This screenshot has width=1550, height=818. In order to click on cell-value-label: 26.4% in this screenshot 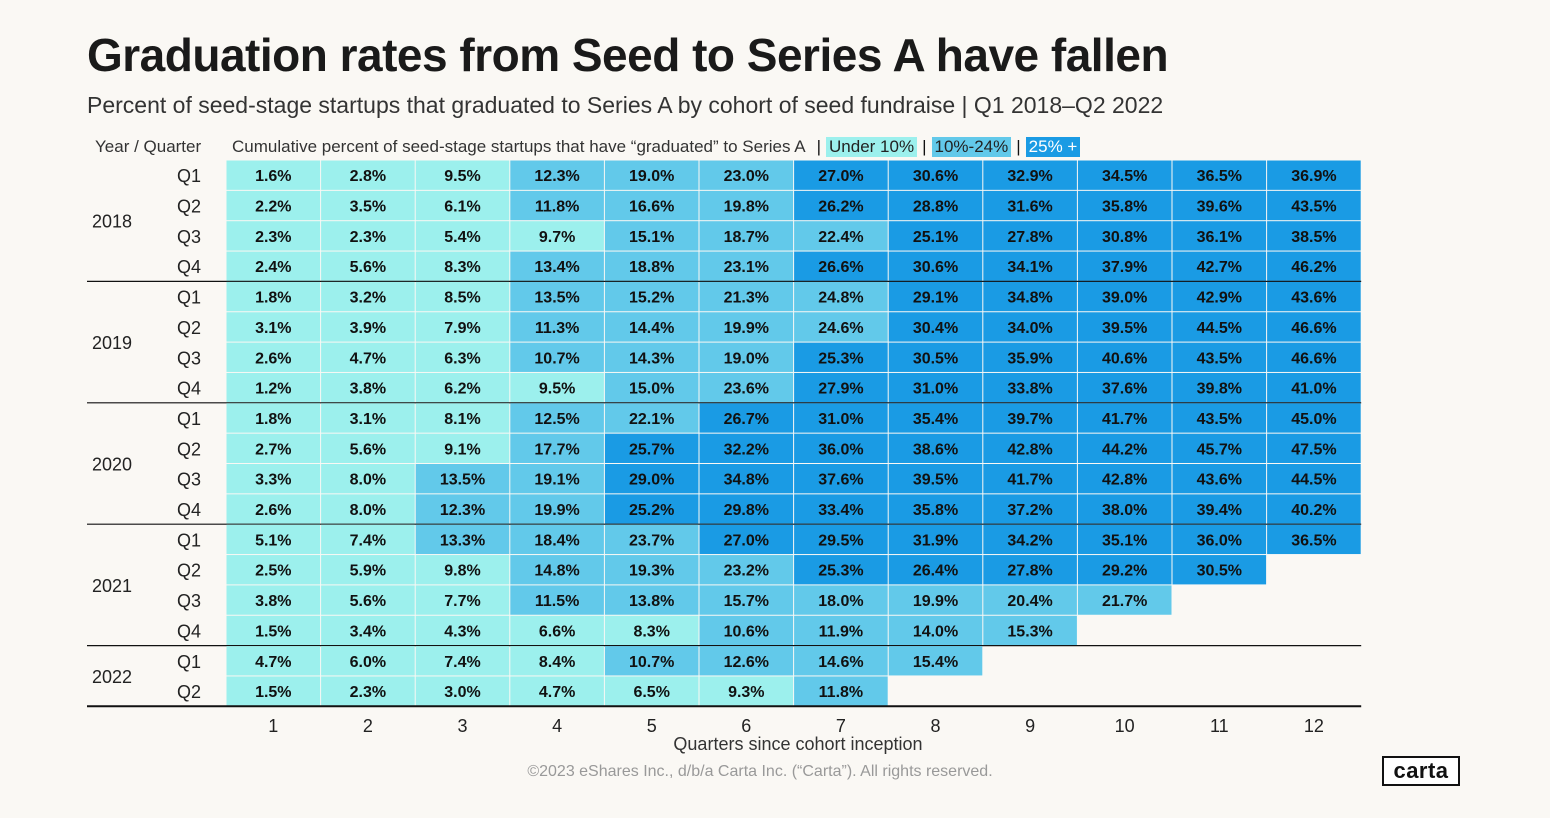, I will do `click(935, 571)`.